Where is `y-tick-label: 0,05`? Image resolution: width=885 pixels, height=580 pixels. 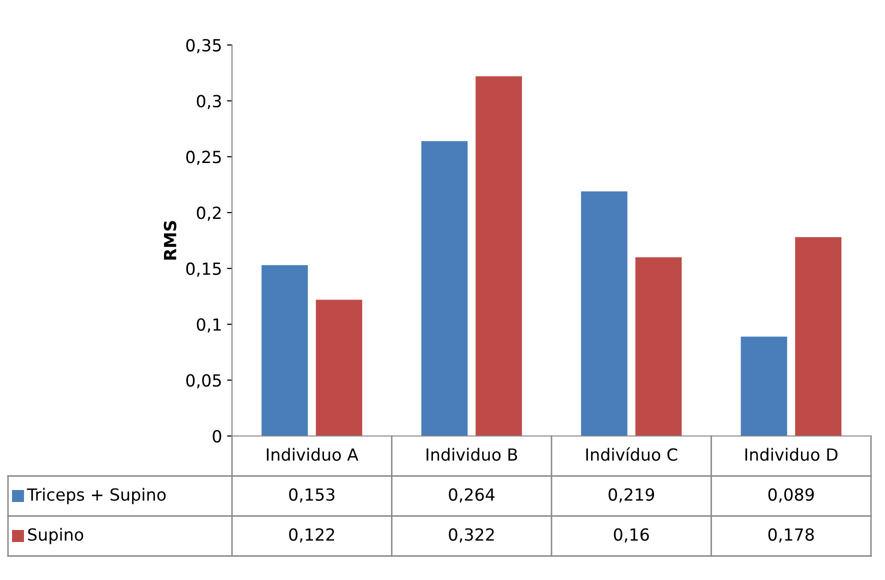
y-tick-label: 0,05 is located at coordinates (203, 381).